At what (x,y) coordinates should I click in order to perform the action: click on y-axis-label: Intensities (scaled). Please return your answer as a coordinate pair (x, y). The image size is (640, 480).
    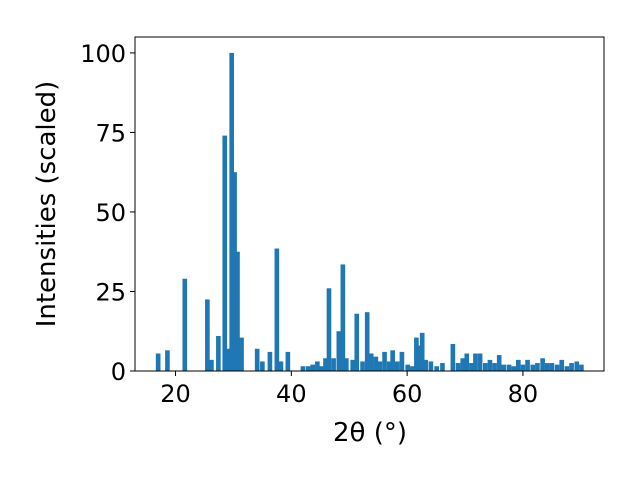
    Looking at the image, I should click on (47, 204).